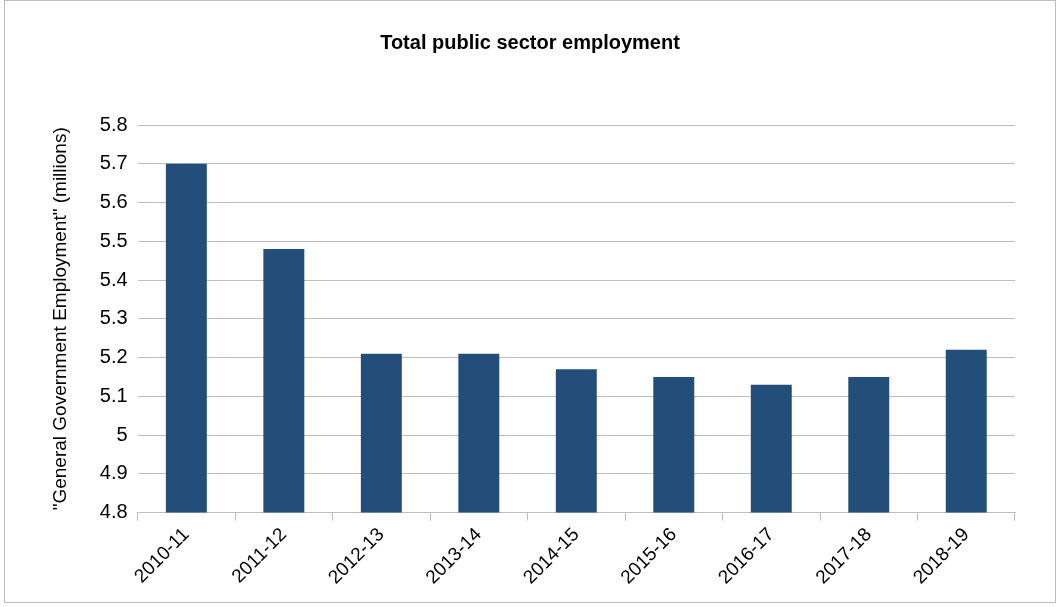 Image resolution: width=1061 pixels, height=607 pixels. What do you see at coordinates (113, 317) in the screenshot?
I see `y-tick-label: 5.3` at bounding box center [113, 317].